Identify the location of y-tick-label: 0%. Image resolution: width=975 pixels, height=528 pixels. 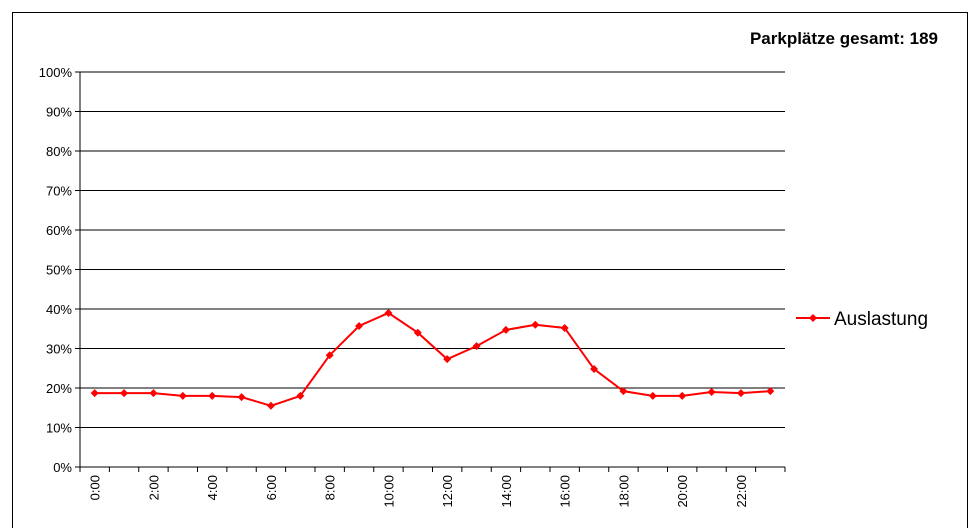
(62, 467).